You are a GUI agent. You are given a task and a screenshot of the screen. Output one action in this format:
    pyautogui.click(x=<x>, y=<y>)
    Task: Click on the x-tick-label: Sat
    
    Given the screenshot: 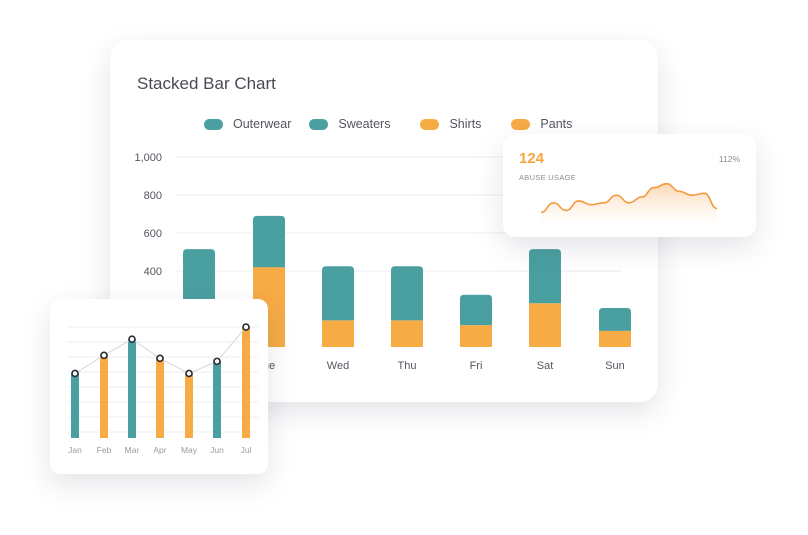 What is the action you would take?
    pyautogui.click(x=545, y=366)
    